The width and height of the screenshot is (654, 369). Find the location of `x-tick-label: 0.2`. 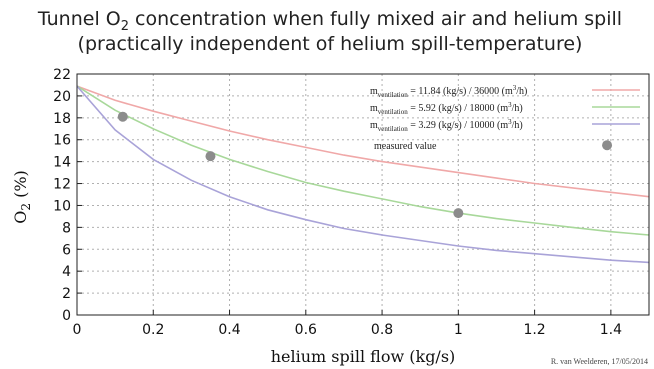

x-tick-label: 0.2 is located at coordinates (153, 330).